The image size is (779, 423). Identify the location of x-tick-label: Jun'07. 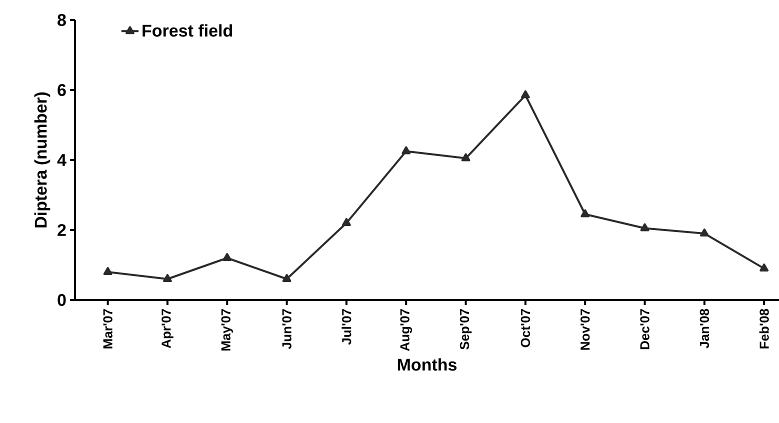
(287, 329).